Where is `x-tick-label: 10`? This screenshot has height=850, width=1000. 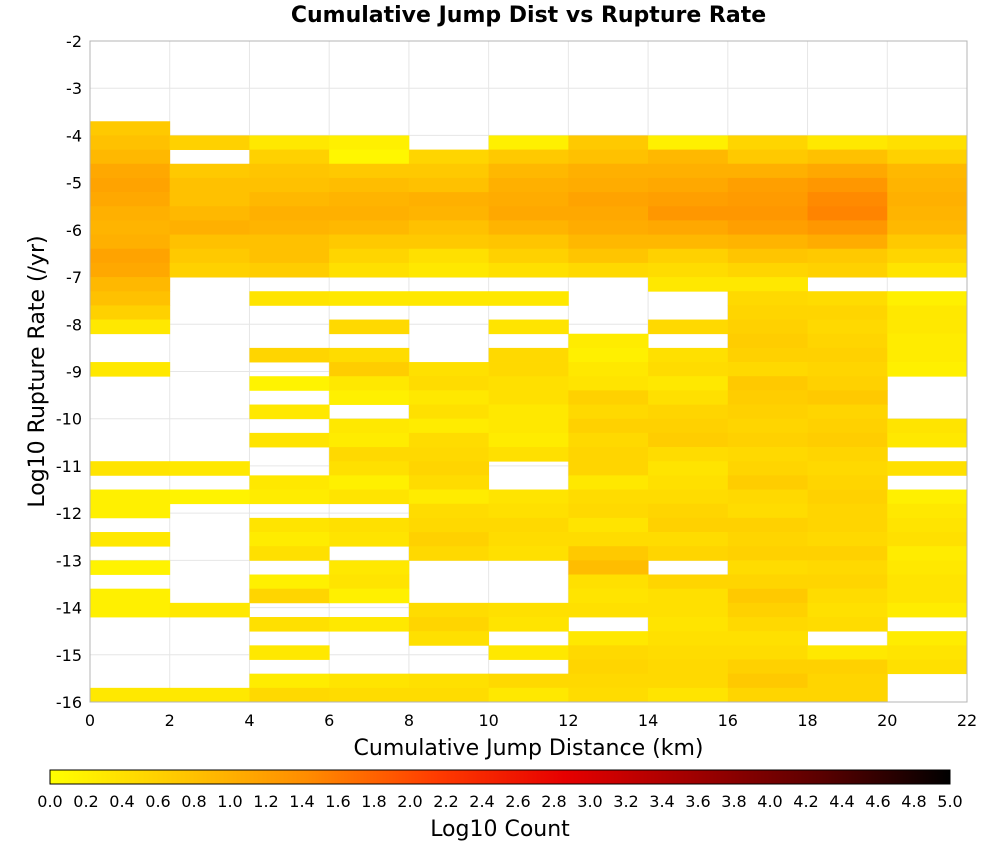
x-tick-label: 10 is located at coordinates (488, 720).